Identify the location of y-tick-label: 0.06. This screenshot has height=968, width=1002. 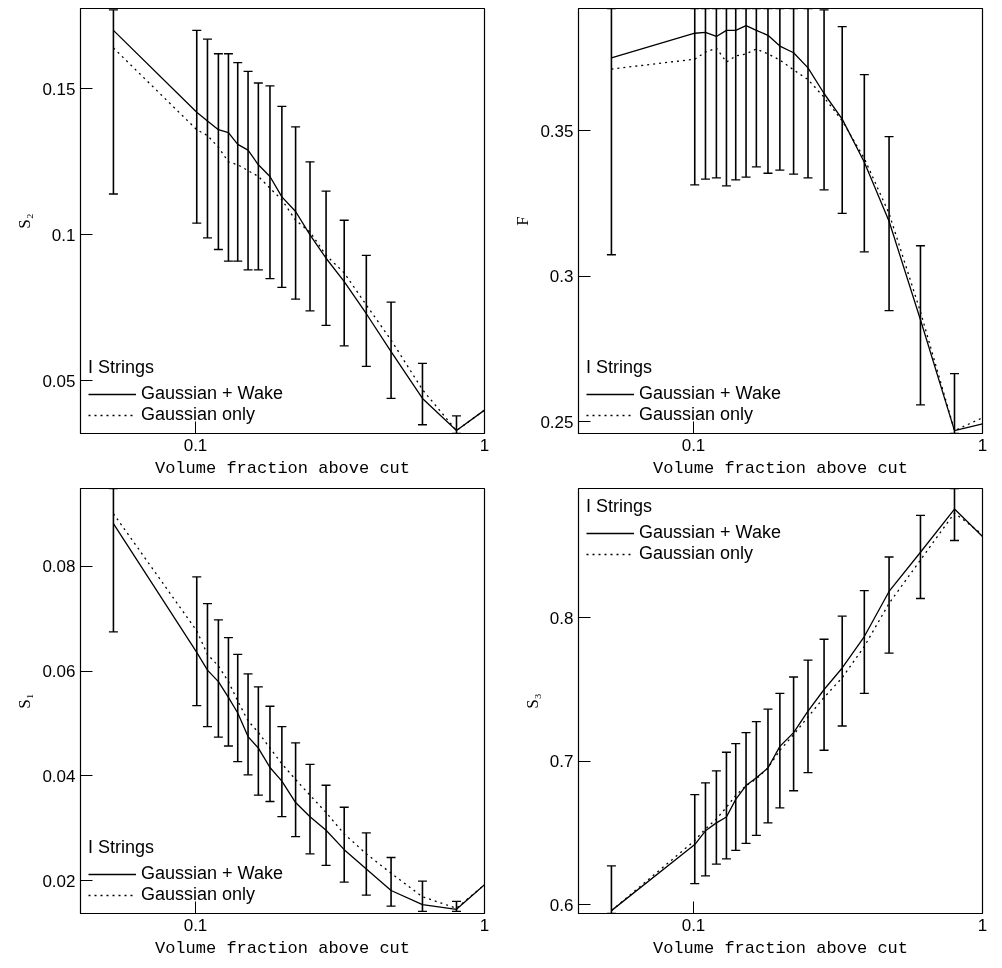
(59, 672).